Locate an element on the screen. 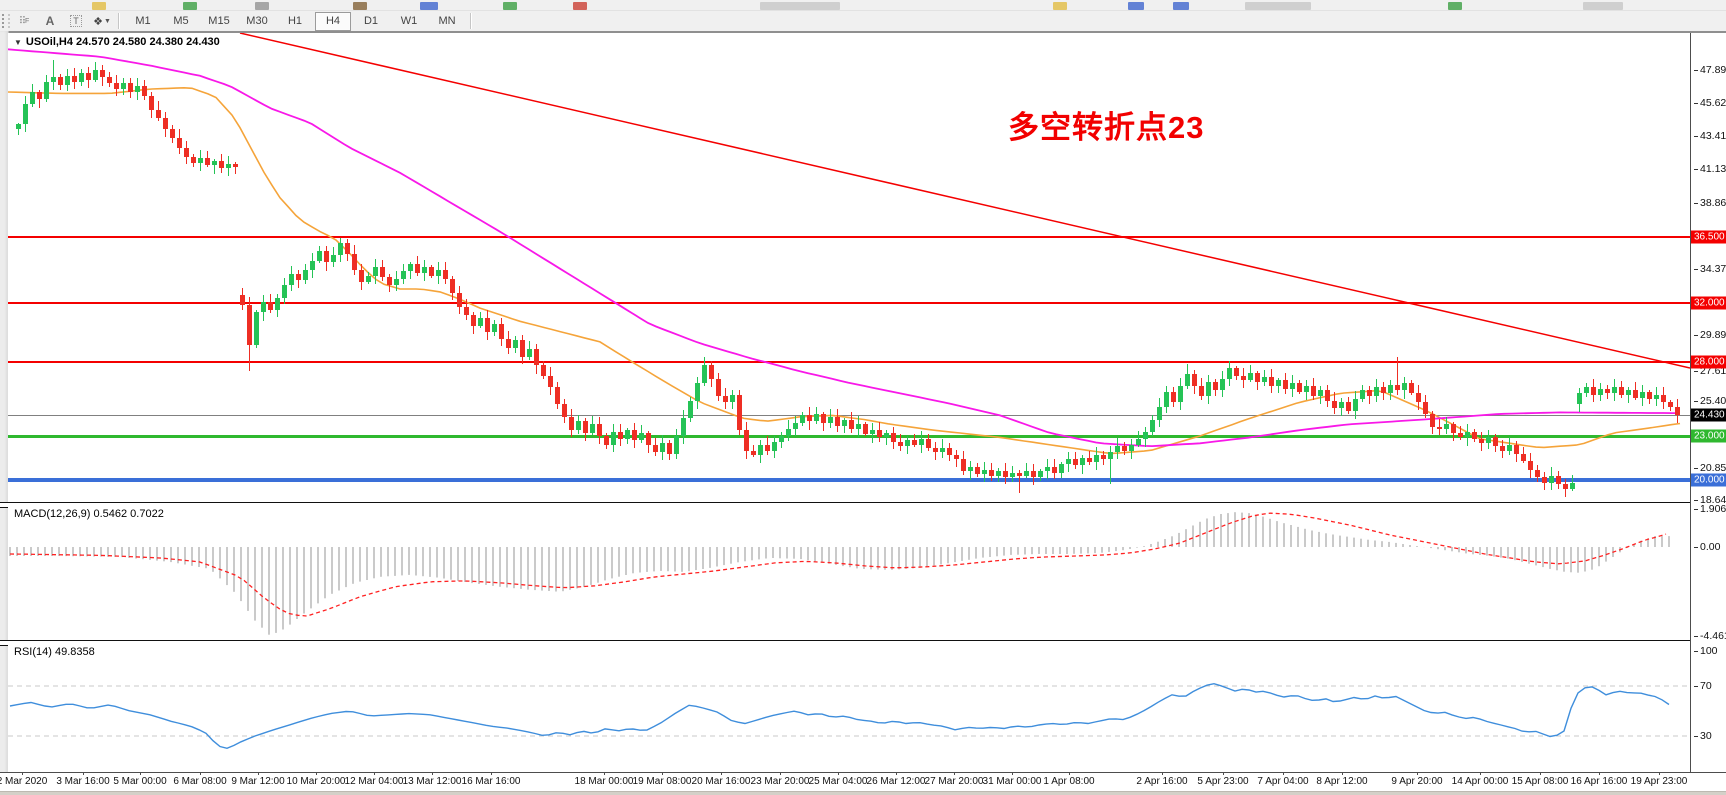  time-tick-label: 19 Apr 23:00 is located at coordinates (1659, 781).